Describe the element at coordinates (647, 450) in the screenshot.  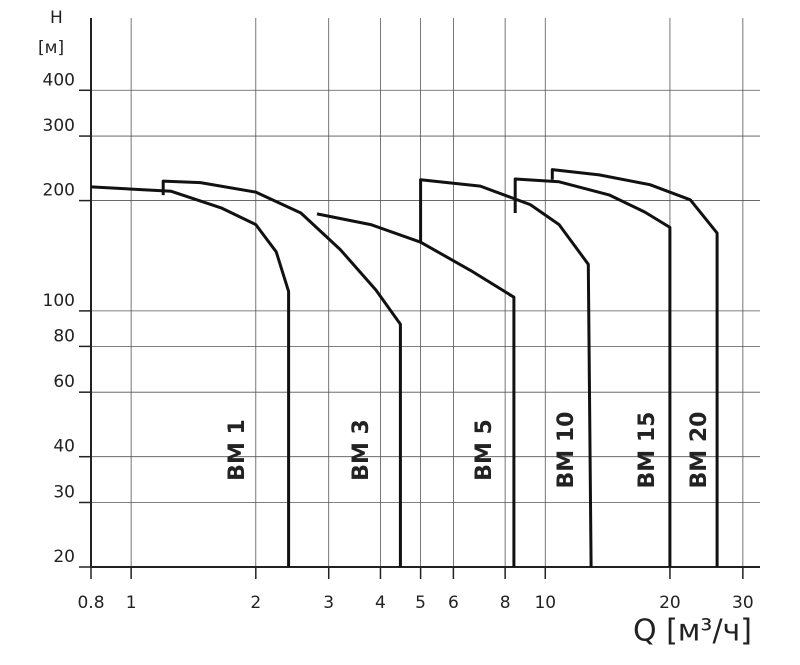
I see `series-label: BM 15` at that location.